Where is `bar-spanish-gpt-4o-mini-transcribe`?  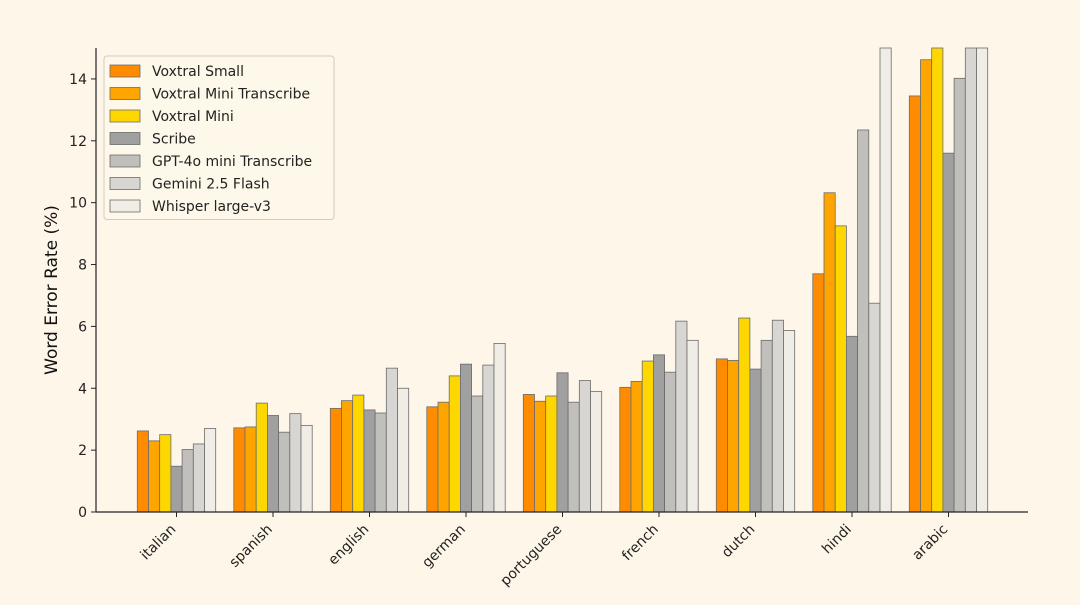
bar-spanish-gpt-4o-mini-transcribe is located at coordinates (284, 472).